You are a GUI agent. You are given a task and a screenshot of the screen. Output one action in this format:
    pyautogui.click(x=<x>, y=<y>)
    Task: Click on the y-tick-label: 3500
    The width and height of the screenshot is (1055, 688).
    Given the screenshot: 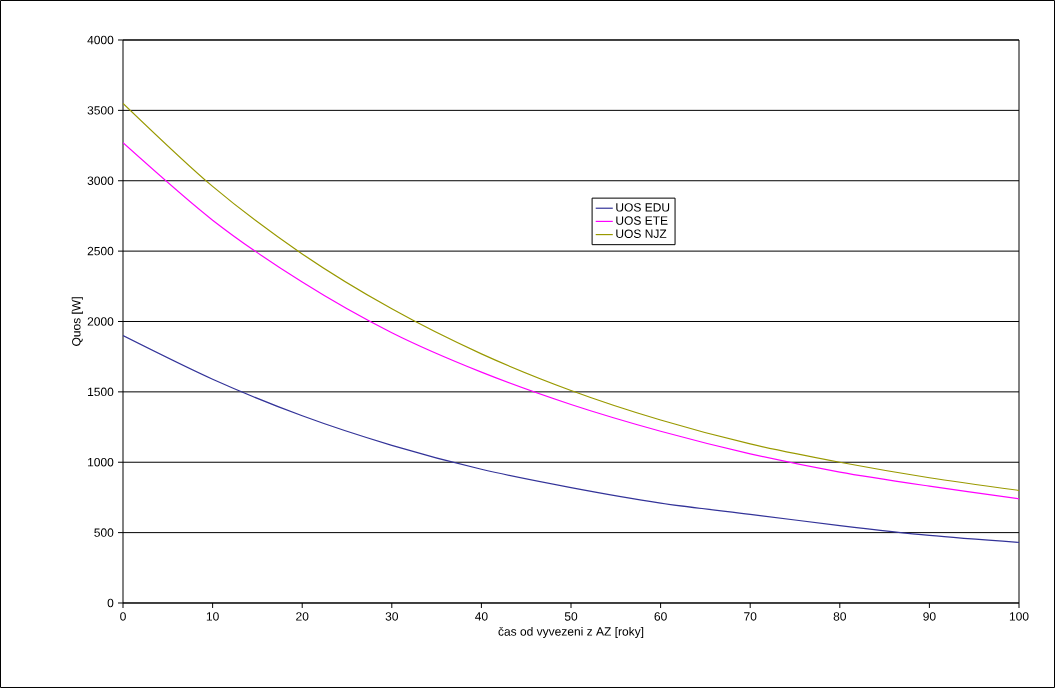 What is the action you would take?
    pyautogui.click(x=100, y=110)
    